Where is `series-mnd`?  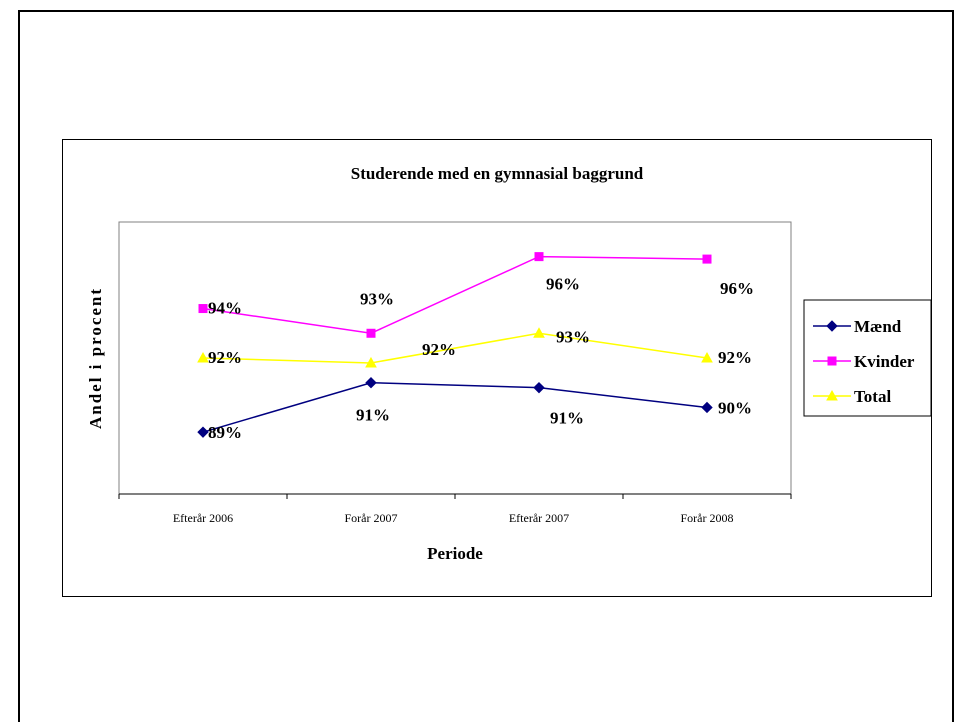
series-mnd is located at coordinates (455, 407).